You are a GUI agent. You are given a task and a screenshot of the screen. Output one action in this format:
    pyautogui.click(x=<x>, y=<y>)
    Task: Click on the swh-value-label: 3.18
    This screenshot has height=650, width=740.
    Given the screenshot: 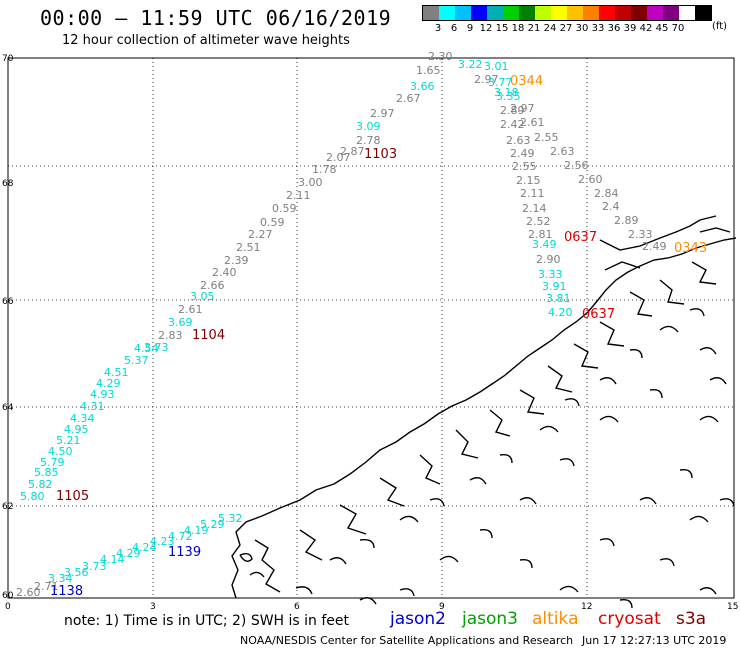 What is the action you would take?
    pyautogui.click(x=506, y=92)
    